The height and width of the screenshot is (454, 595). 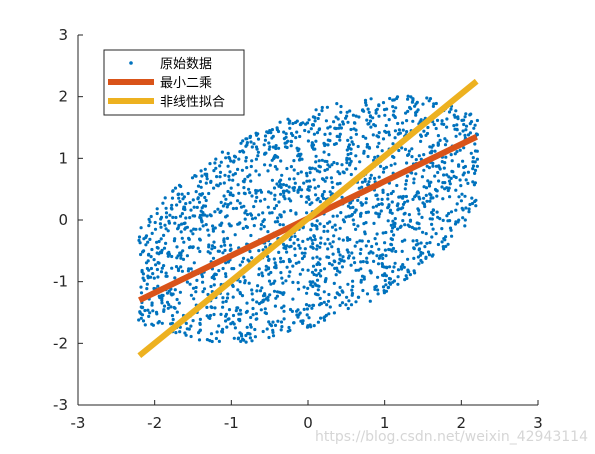 What do you see at coordinates (60, 282) in the screenshot?
I see `y-tick-label: -1` at bounding box center [60, 282].